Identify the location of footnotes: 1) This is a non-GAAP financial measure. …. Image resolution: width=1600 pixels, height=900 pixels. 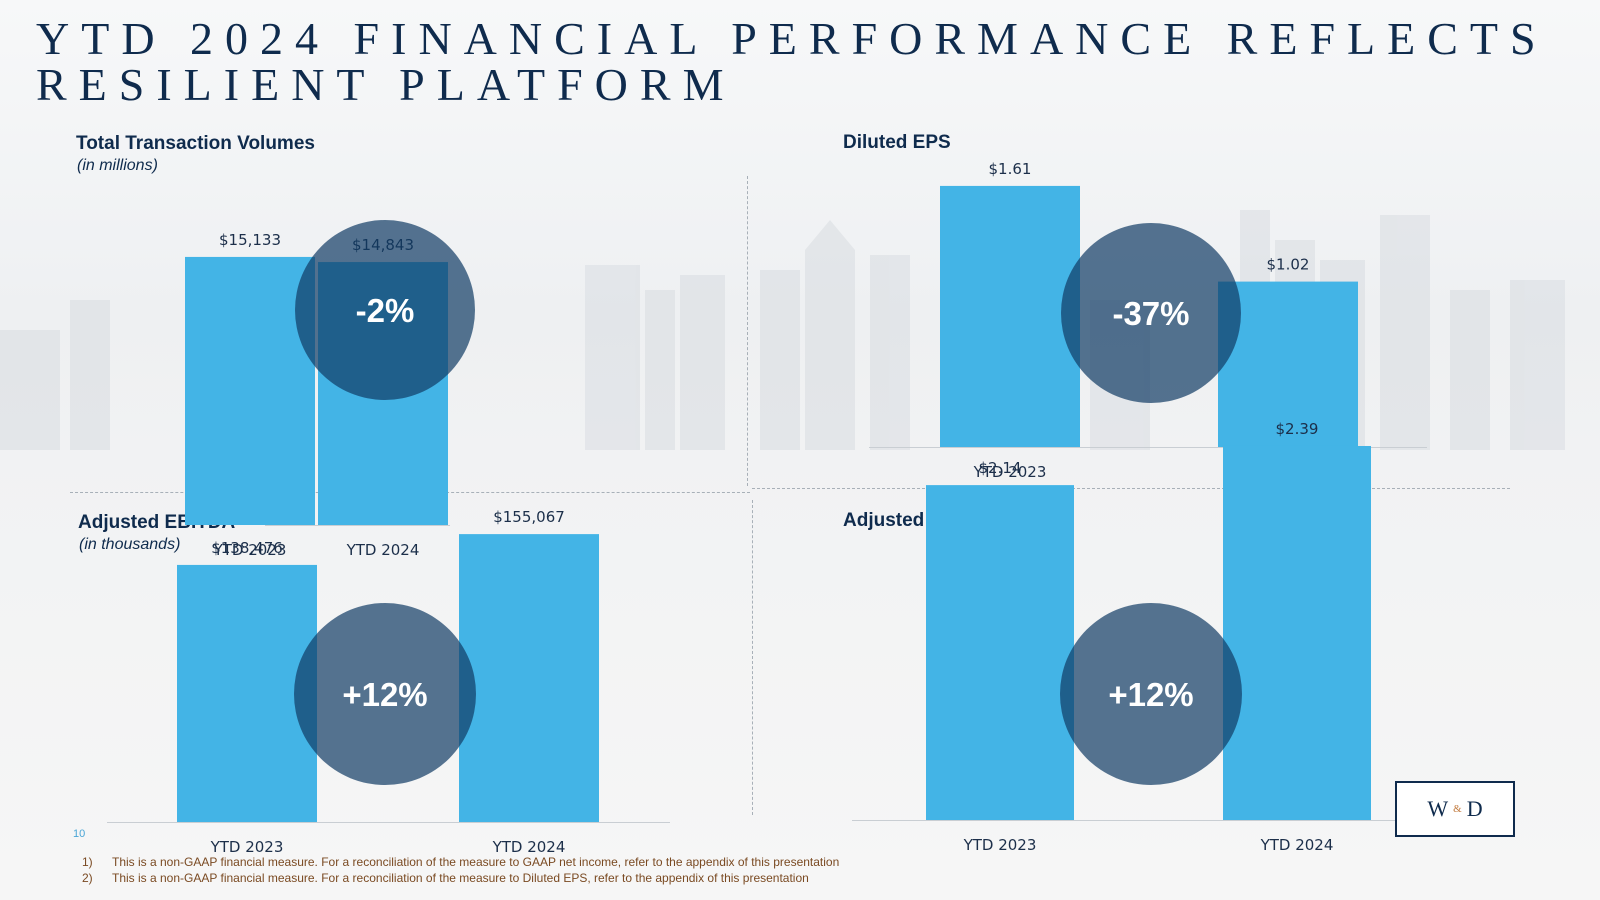
(460, 870).